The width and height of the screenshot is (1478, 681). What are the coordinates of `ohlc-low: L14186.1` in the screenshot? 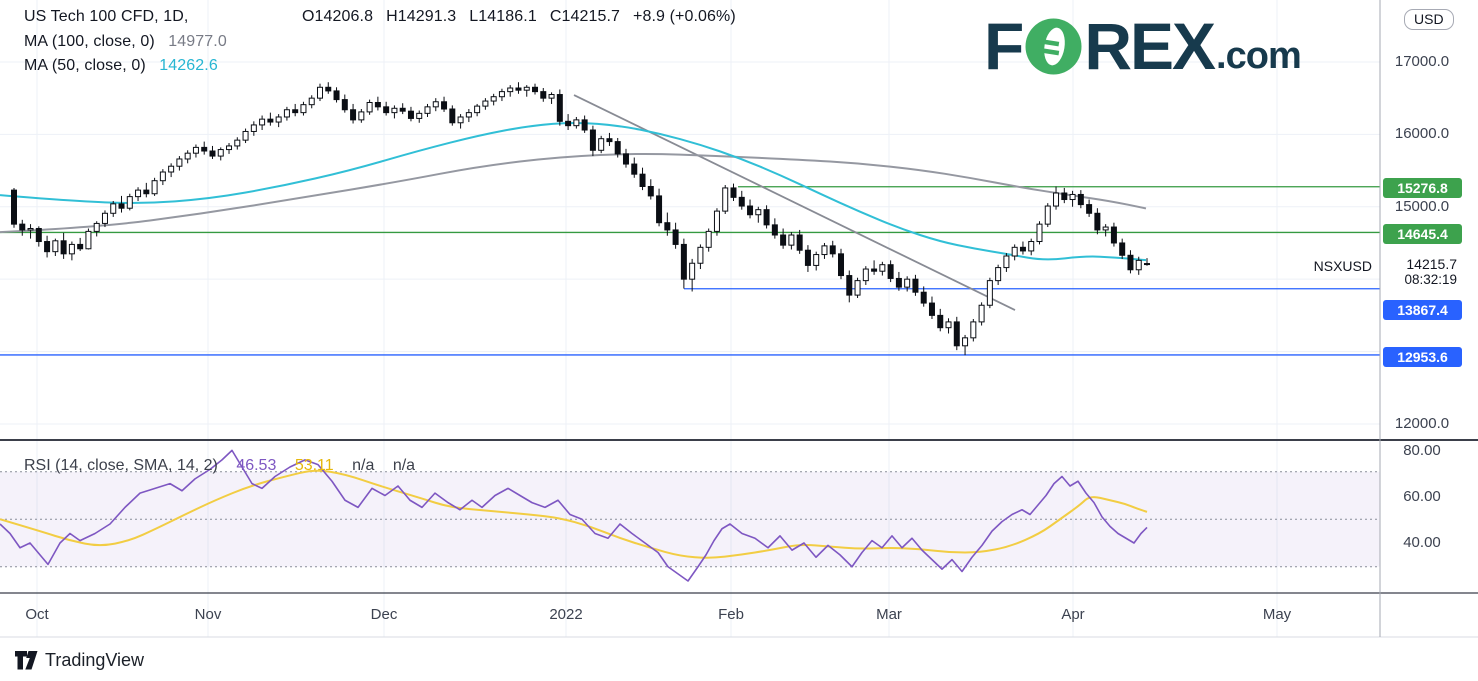 It's located at (503, 16).